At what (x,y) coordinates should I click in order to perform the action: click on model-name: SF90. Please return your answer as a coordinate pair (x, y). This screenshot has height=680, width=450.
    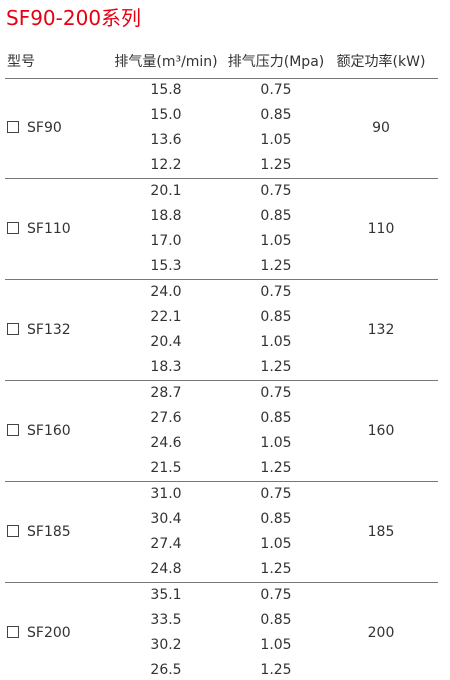
    Looking at the image, I should click on (44, 127).